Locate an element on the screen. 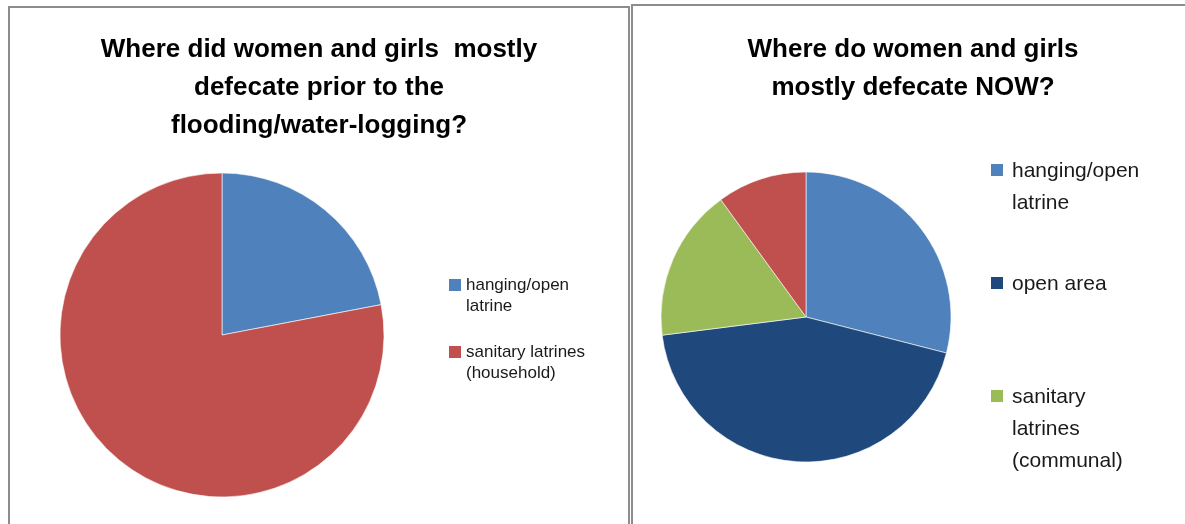  chart-title: Where did women and girls mostly defecate prior to the flooding/water-logging? is located at coordinates (319, 86).